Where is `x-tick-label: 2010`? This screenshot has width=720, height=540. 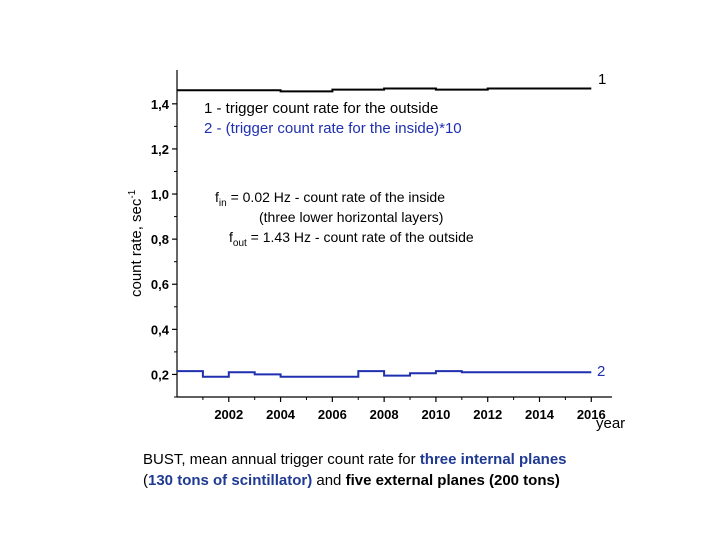 x-tick-label: 2010 is located at coordinates (435, 414).